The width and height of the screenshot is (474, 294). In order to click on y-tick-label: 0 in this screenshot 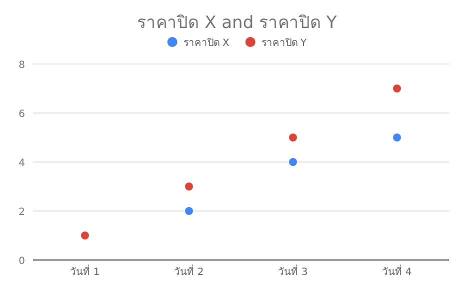, I will do `click(21, 261)`.